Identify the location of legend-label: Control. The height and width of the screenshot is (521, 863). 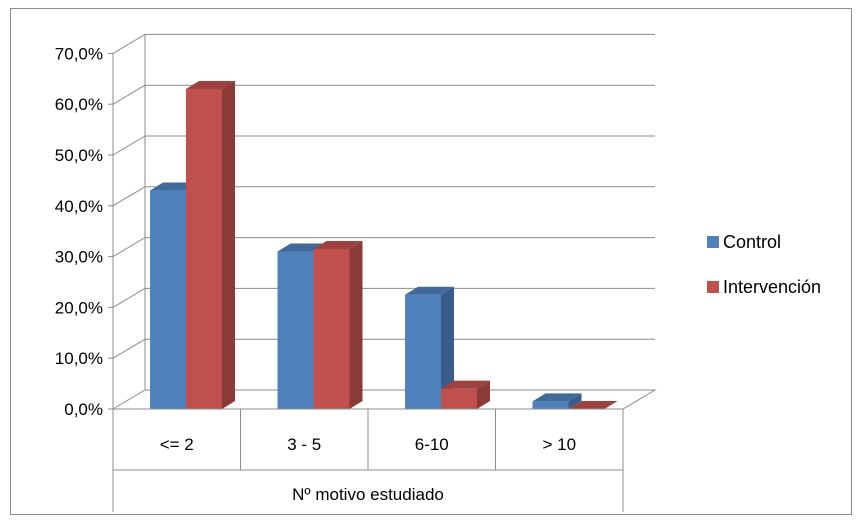
(752, 242).